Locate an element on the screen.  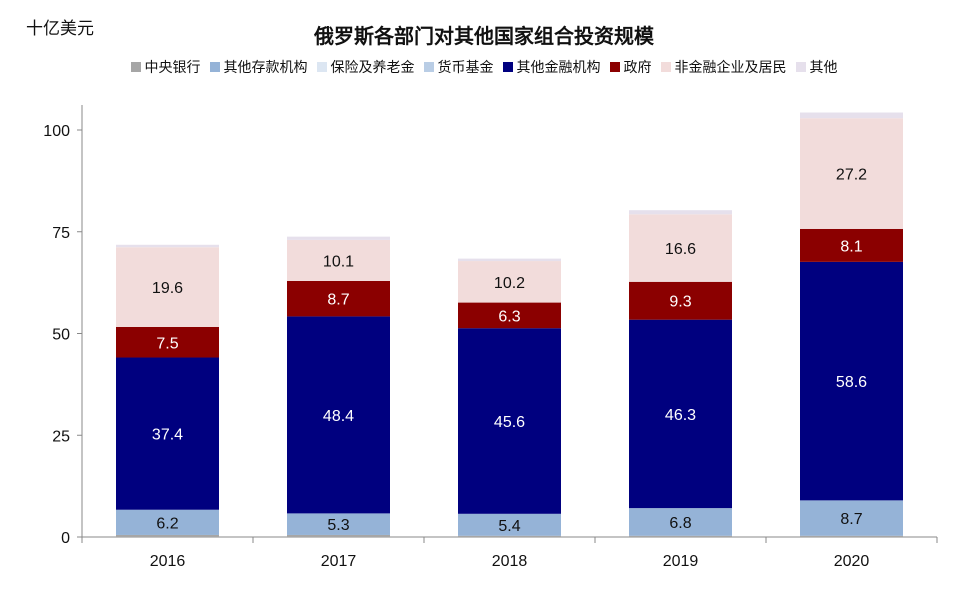
legend-label: 政府 is located at coordinates (637, 68).